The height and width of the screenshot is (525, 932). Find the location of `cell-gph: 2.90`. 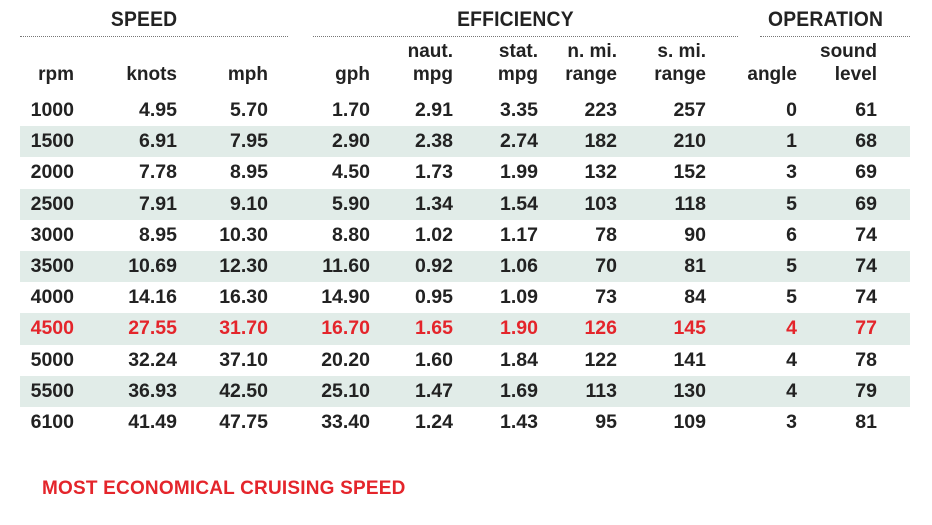

cell-gph: 2.90 is located at coordinates (351, 141).